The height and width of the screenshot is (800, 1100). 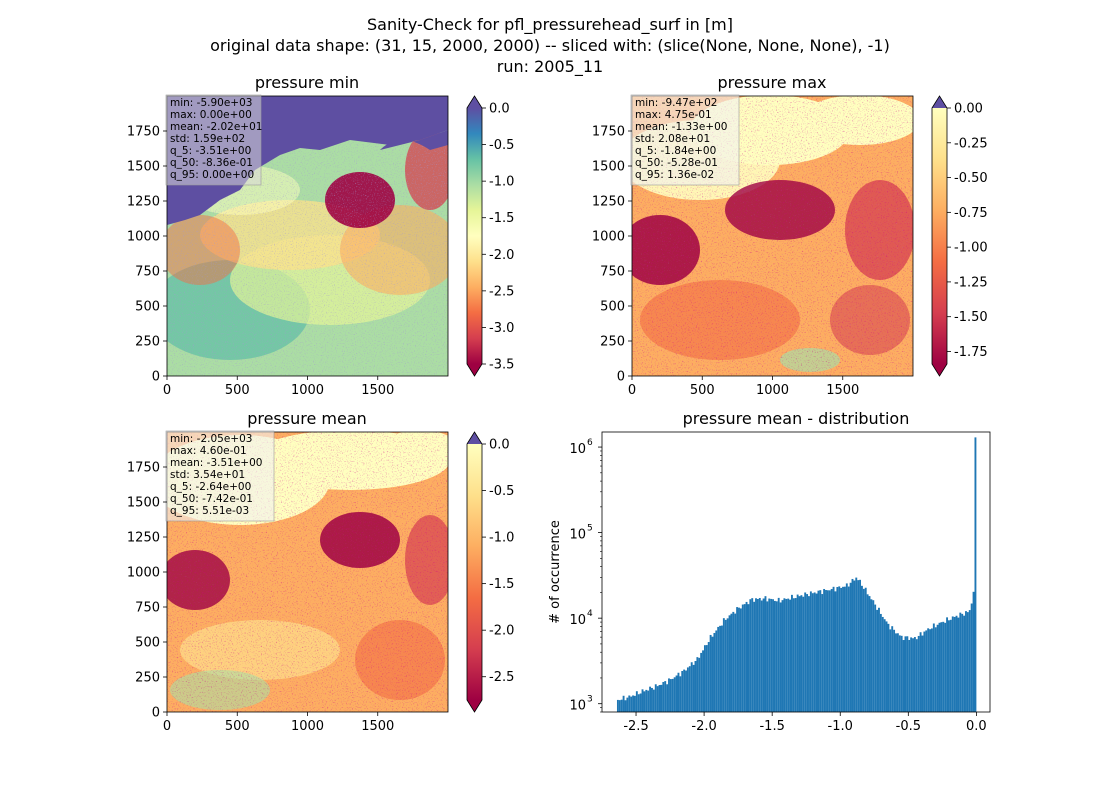 What do you see at coordinates (971, 213) in the screenshot?
I see `colorbar-tick-label: -0.75` at bounding box center [971, 213].